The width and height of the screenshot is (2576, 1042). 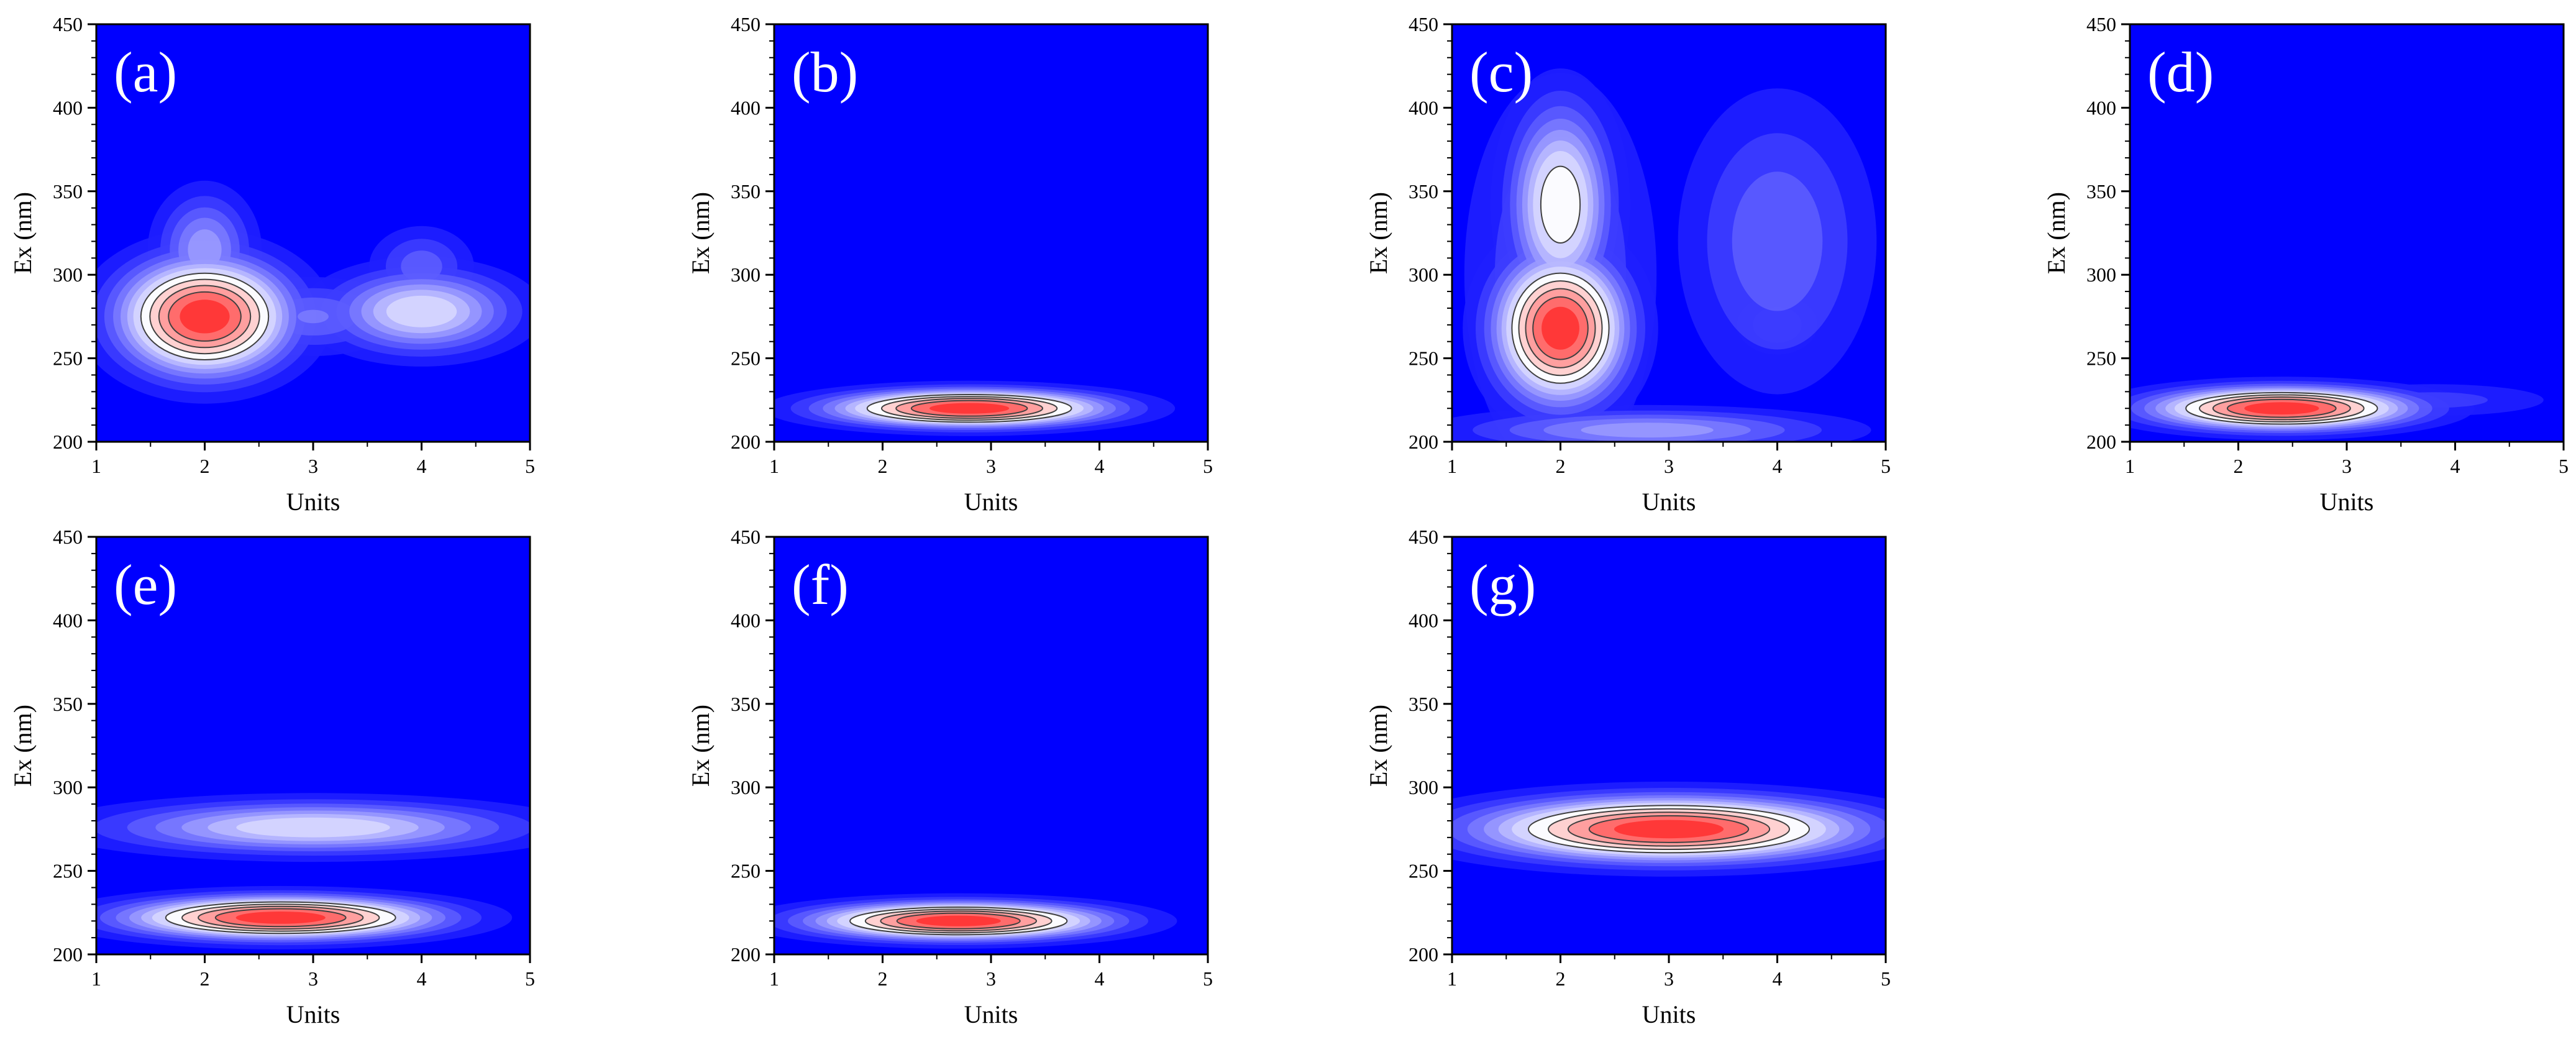 What do you see at coordinates (1501, 72) in the screenshot?
I see `panel-label: (c)` at bounding box center [1501, 72].